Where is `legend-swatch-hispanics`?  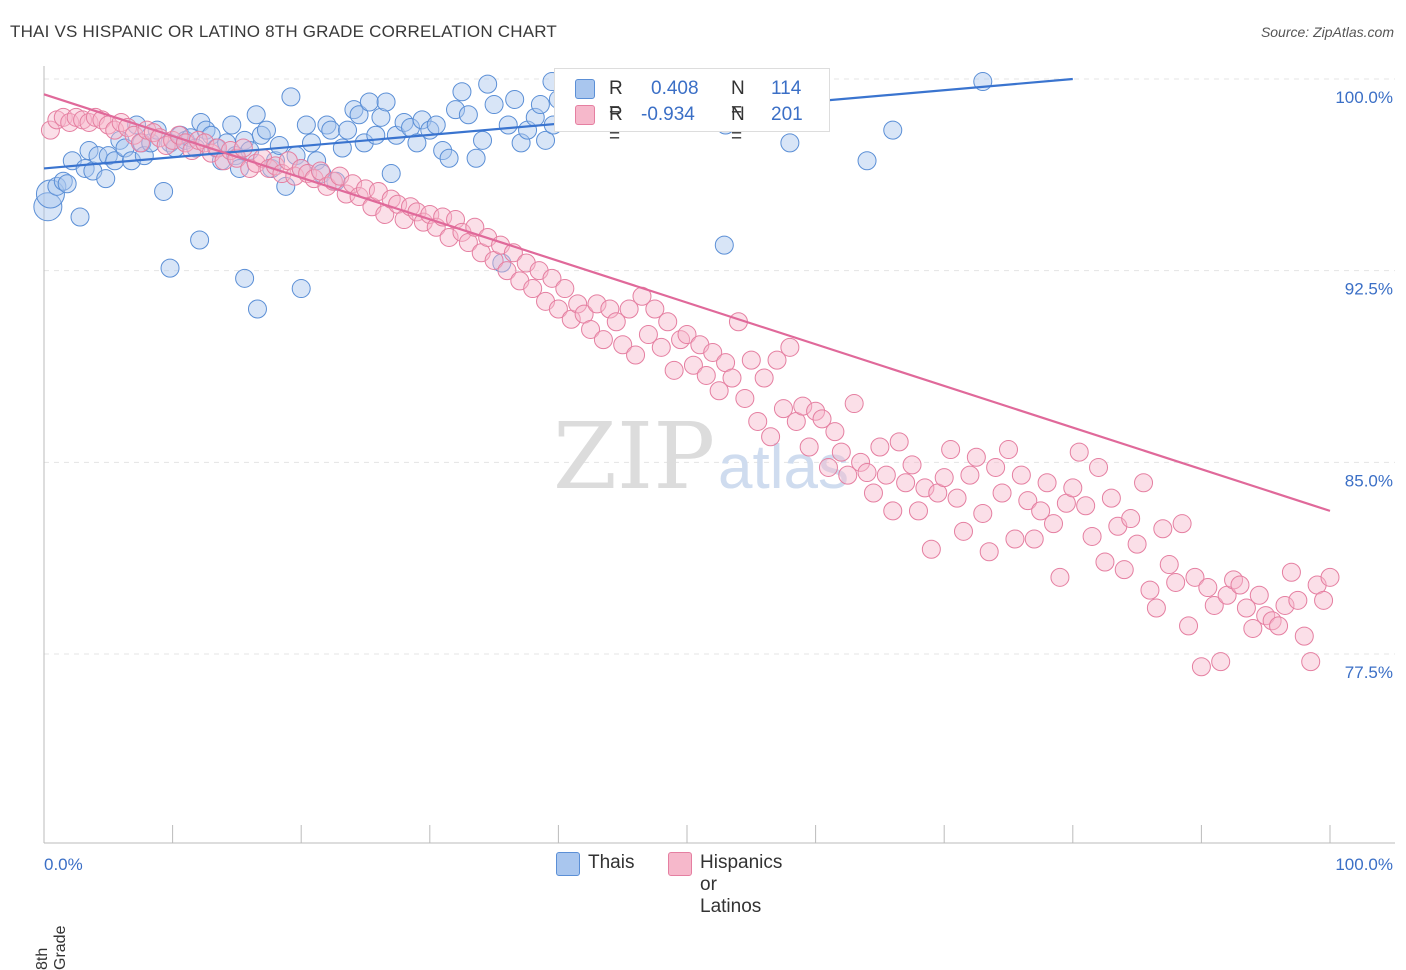
legend-swatch-hispanics is located at coordinates (585, 115).